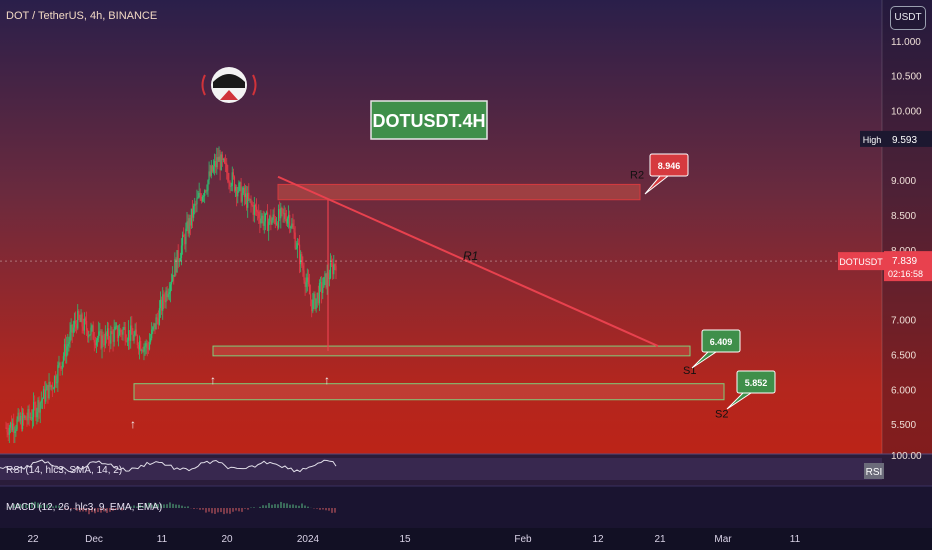 This screenshot has height=550, width=932. I want to click on rsi-tag-bg, so click(874, 471).